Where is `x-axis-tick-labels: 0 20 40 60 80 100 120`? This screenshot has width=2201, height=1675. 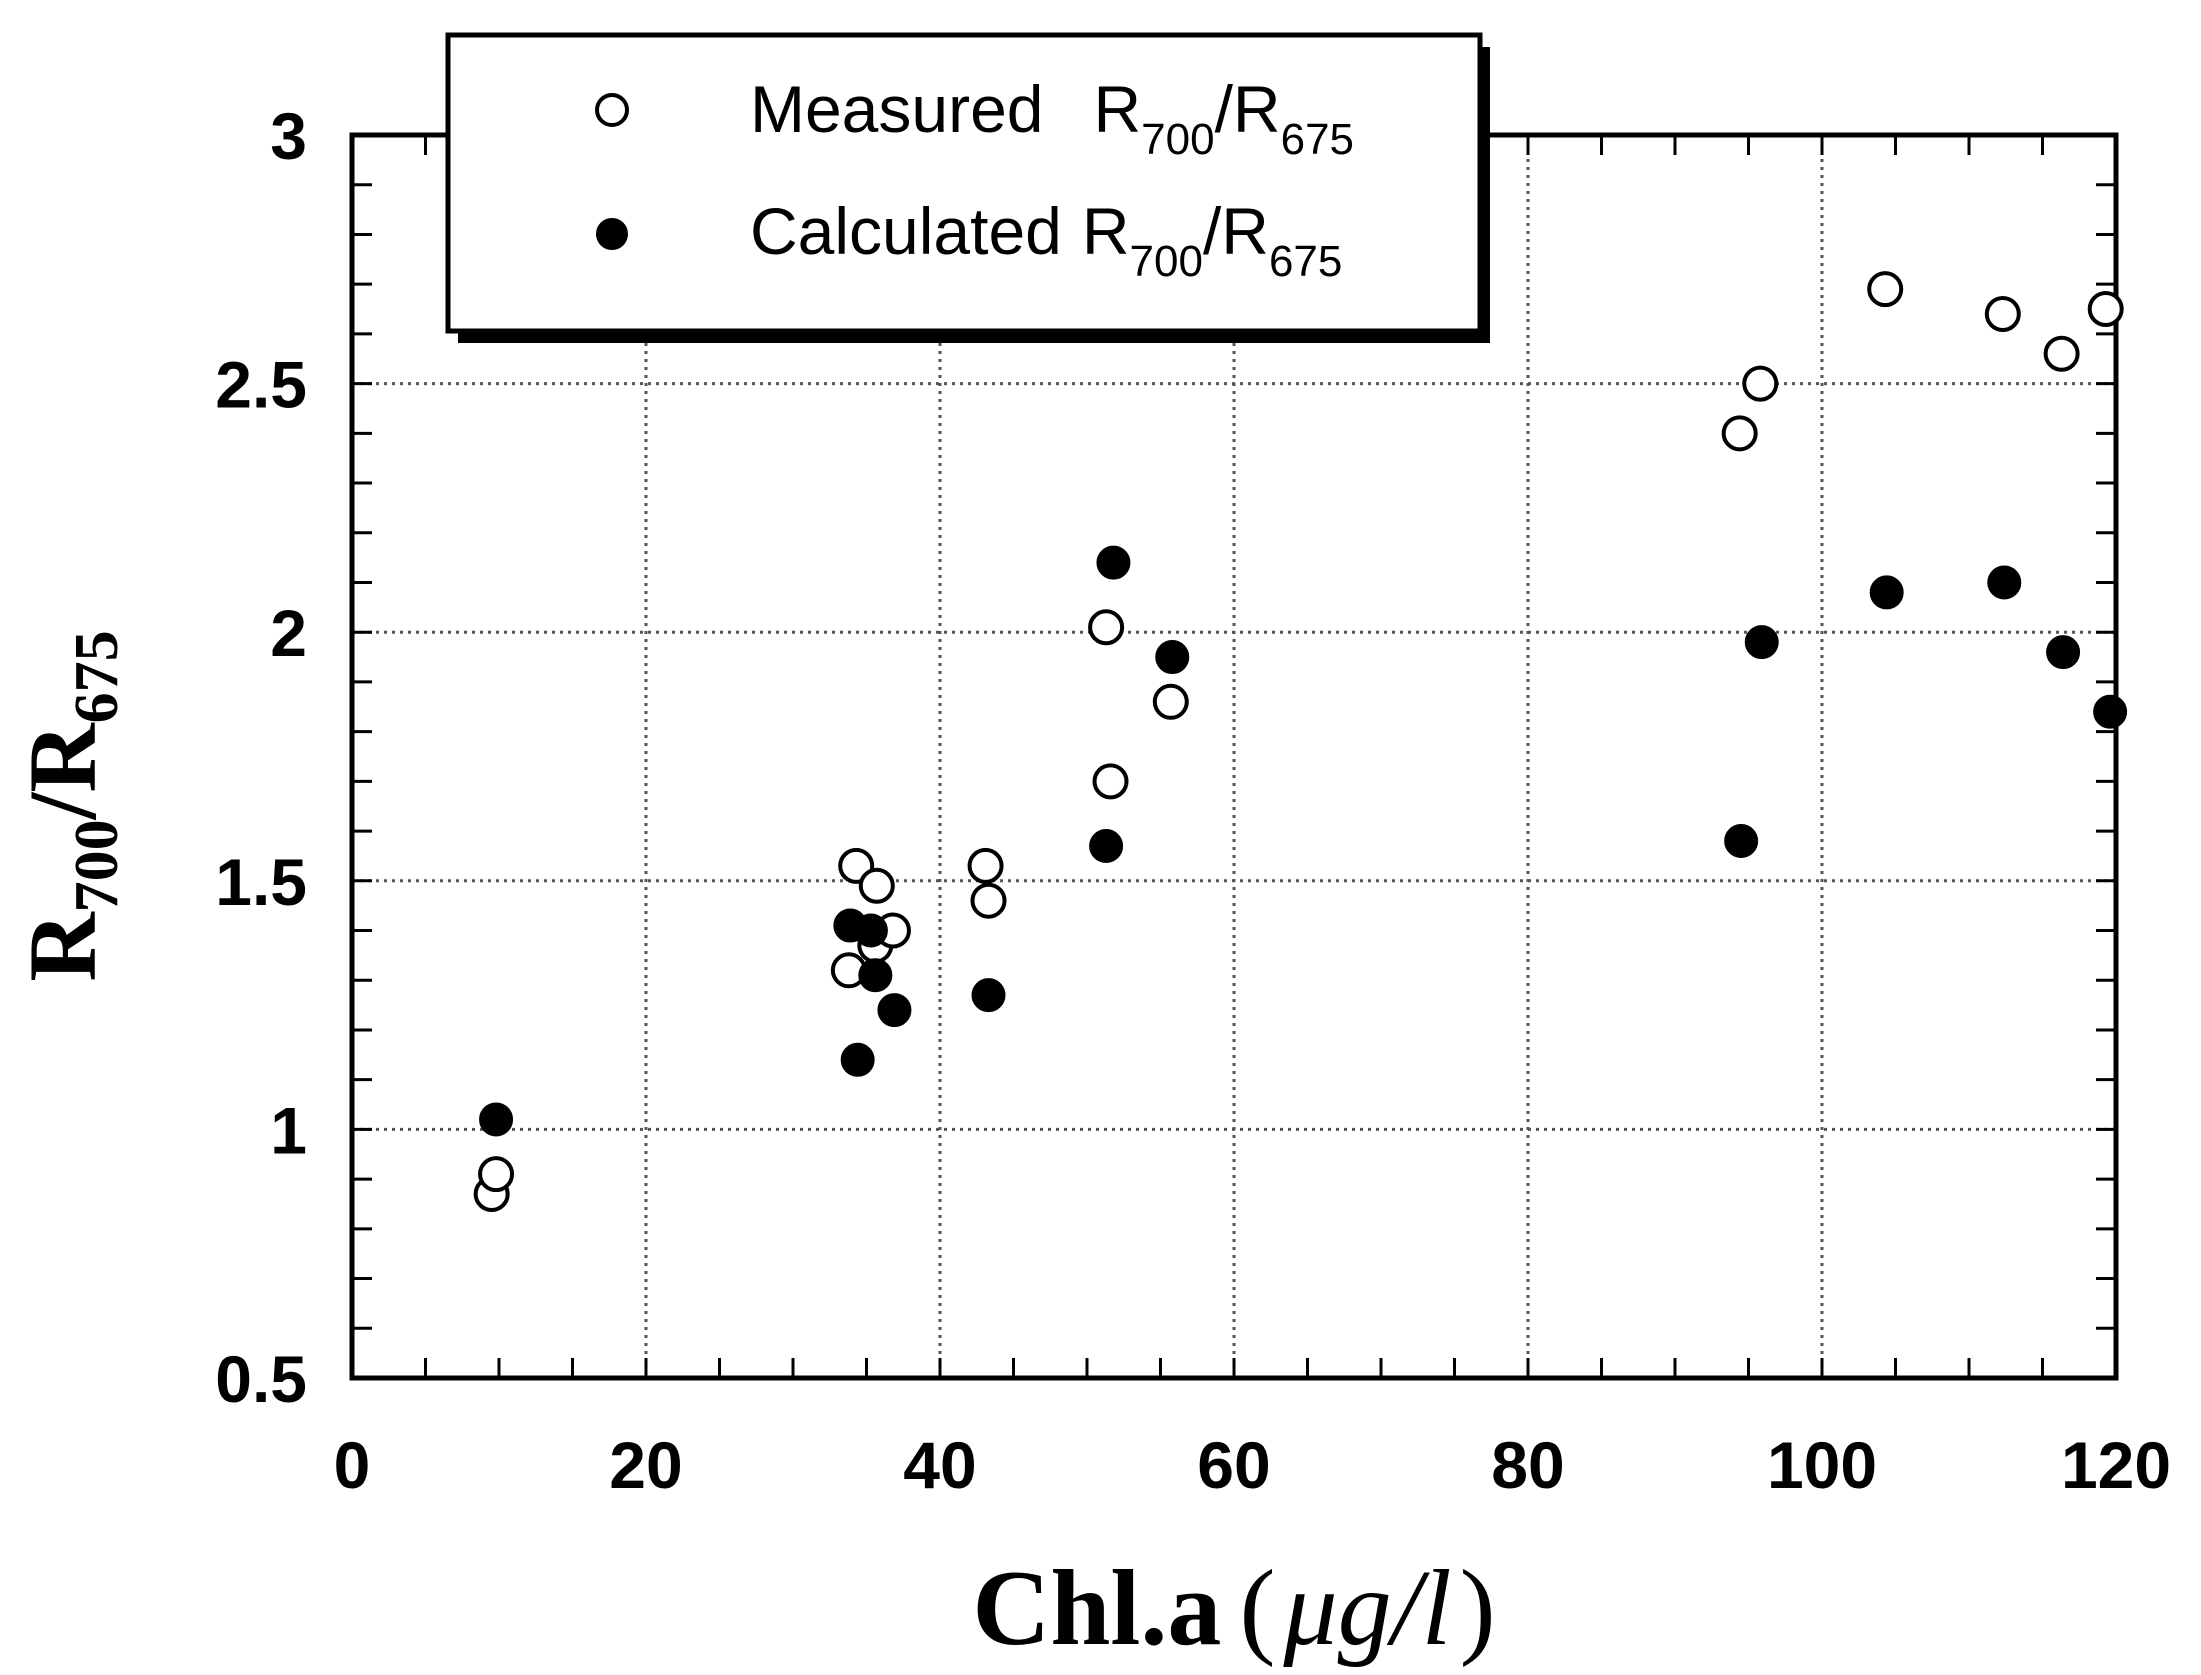 x-axis-tick-labels: 0 20 40 60 80 100 120 is located at coordinates (1252, 1465).